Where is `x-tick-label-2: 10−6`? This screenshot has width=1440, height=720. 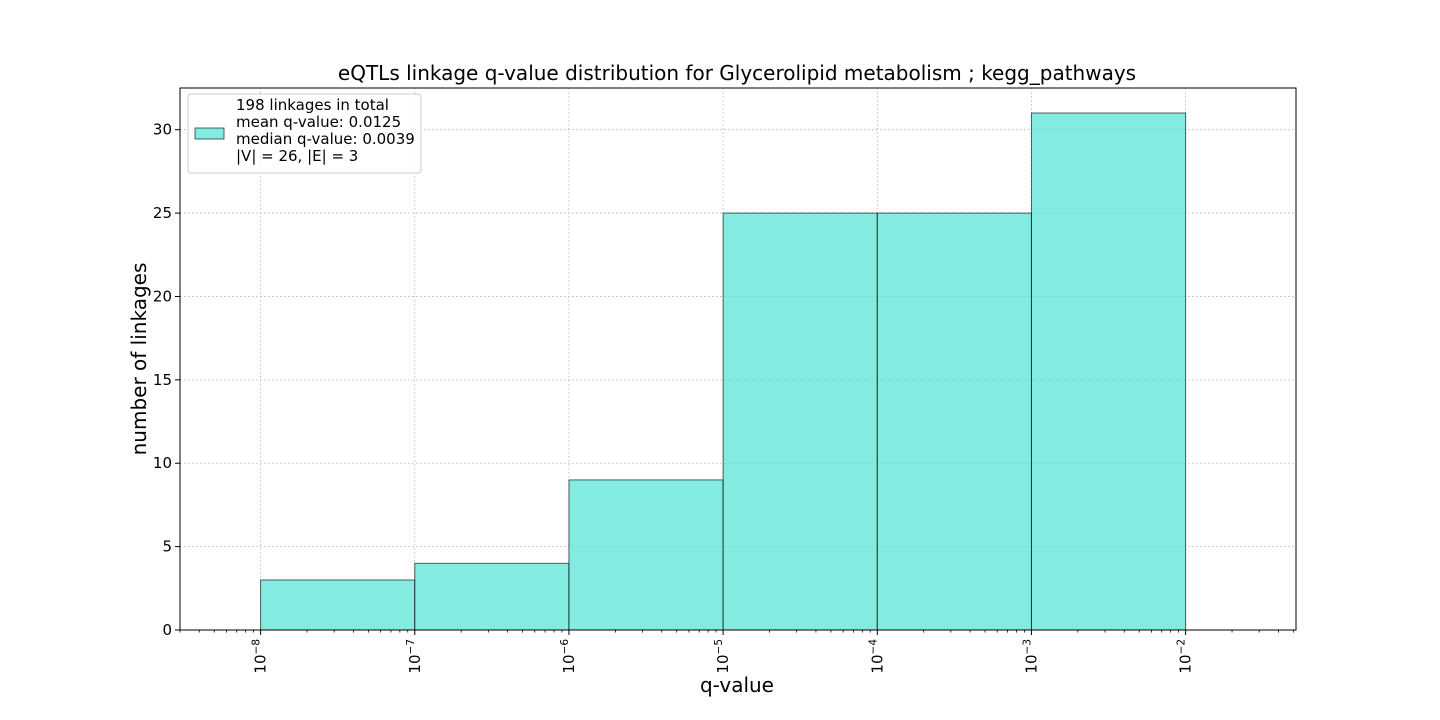 x-tick-label-2: 10−6 is located at coordinates (568, 656).